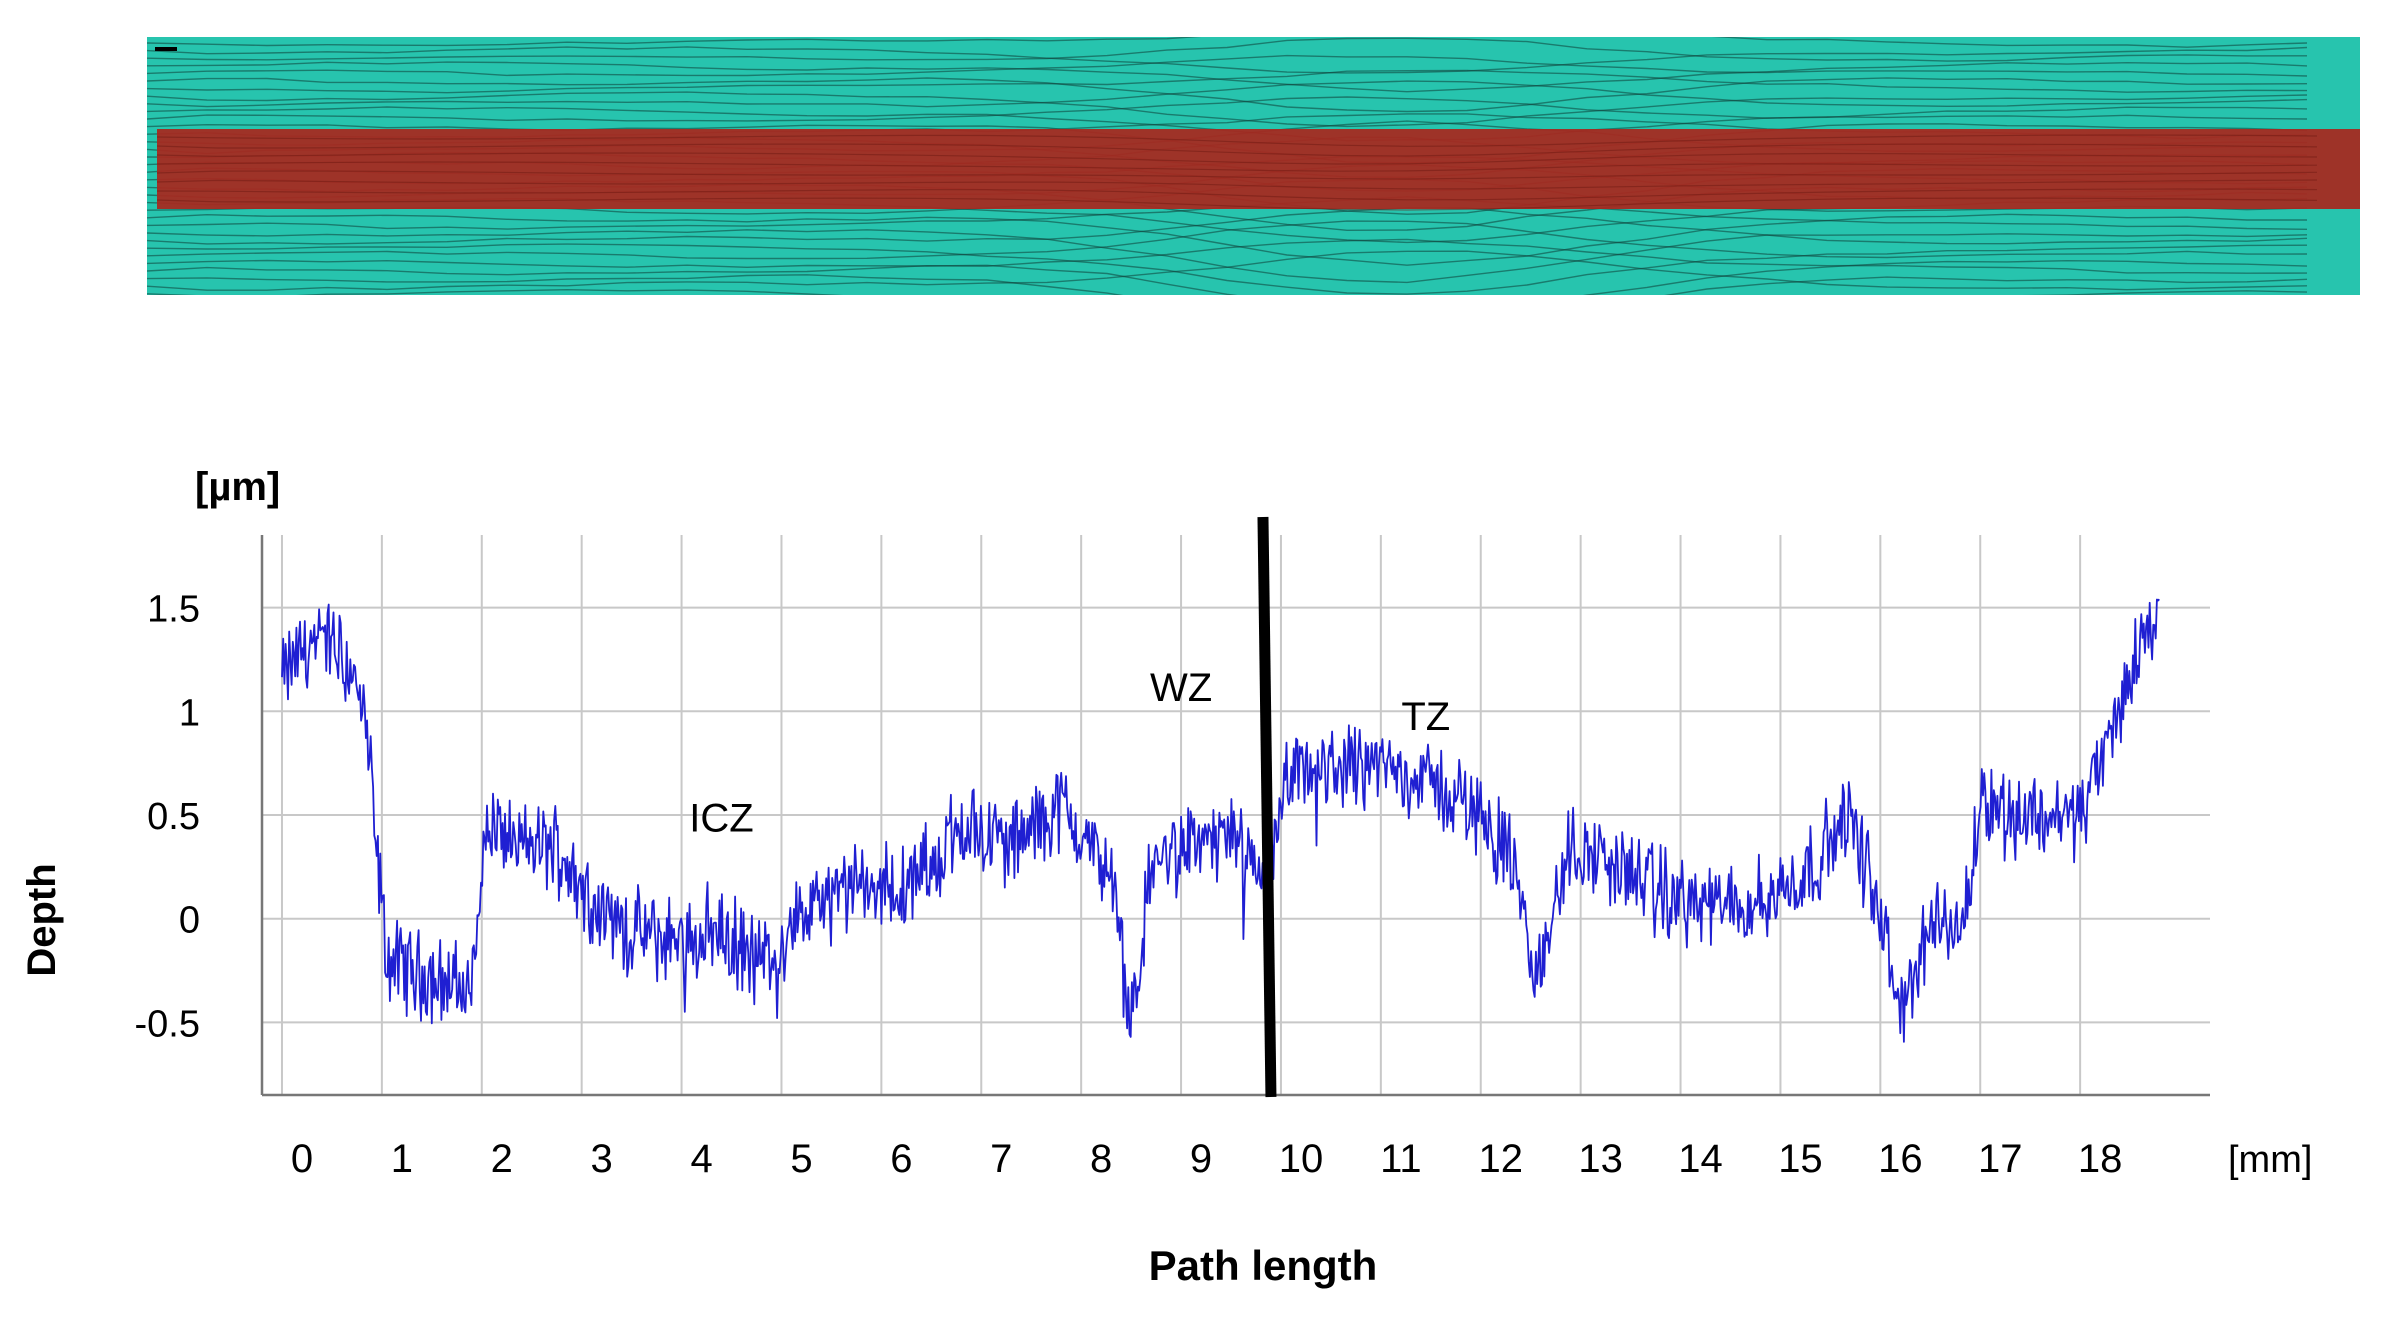 This screenshot has height=1318, width=2384. What do you see at coordinates (721, 819) in the screenshot?
I see `zone-label: ICZ` at bounding box center [721, 819].